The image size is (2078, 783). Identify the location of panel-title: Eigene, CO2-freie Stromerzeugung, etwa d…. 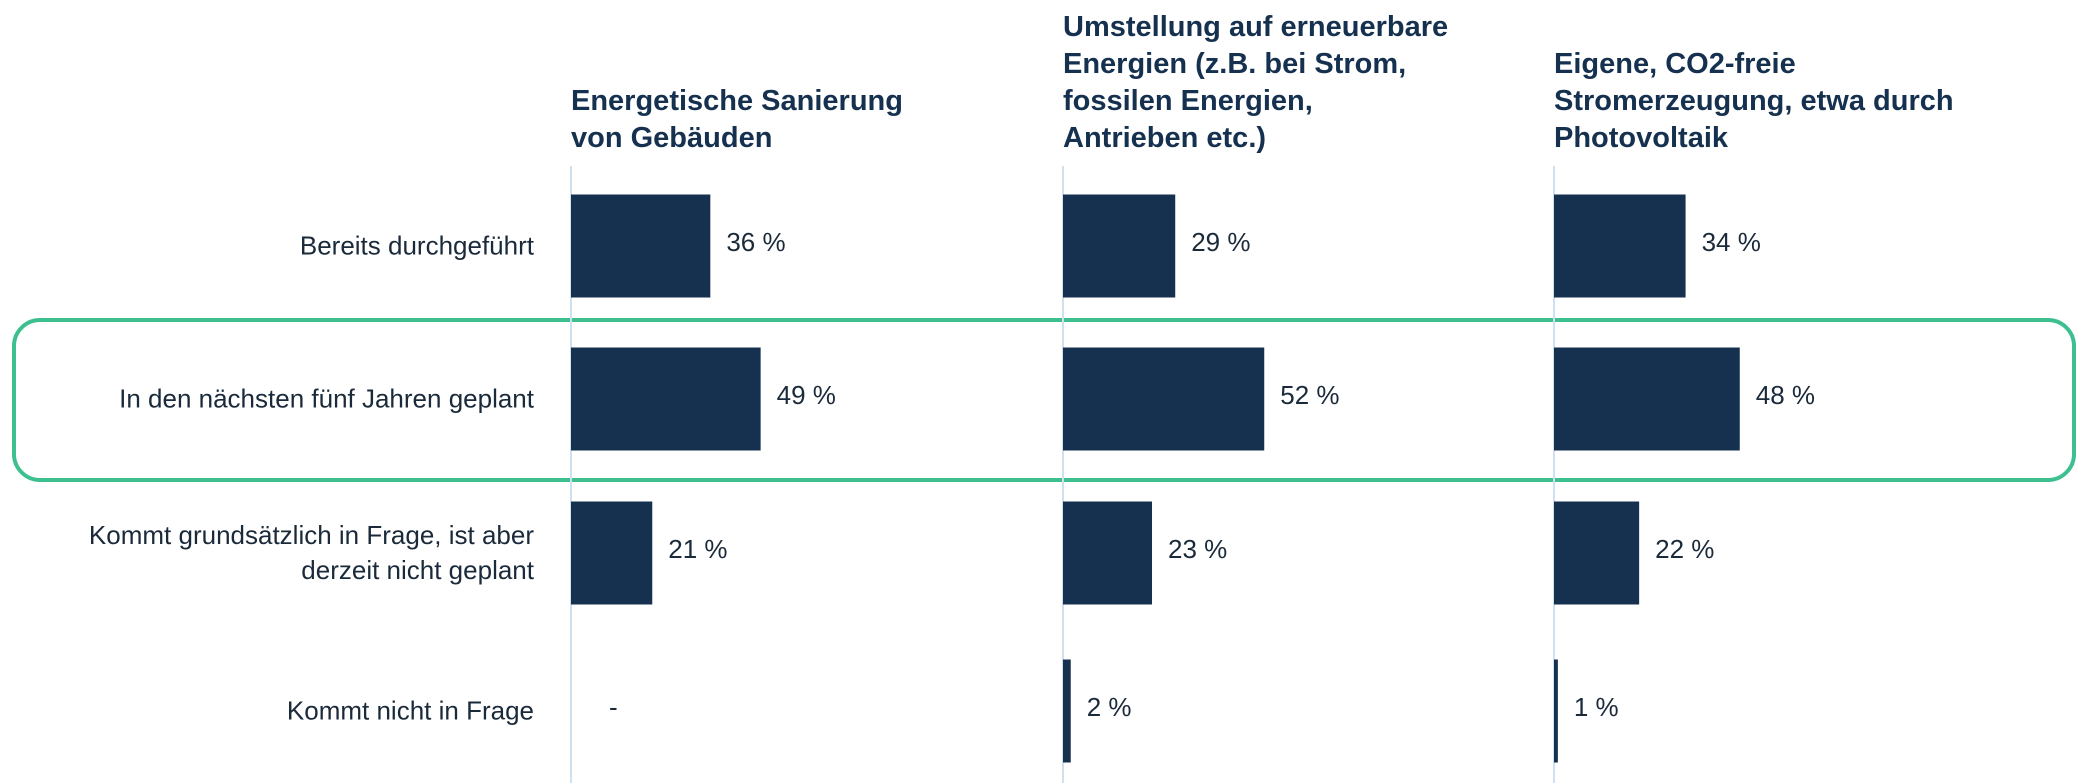
(1754, 101).